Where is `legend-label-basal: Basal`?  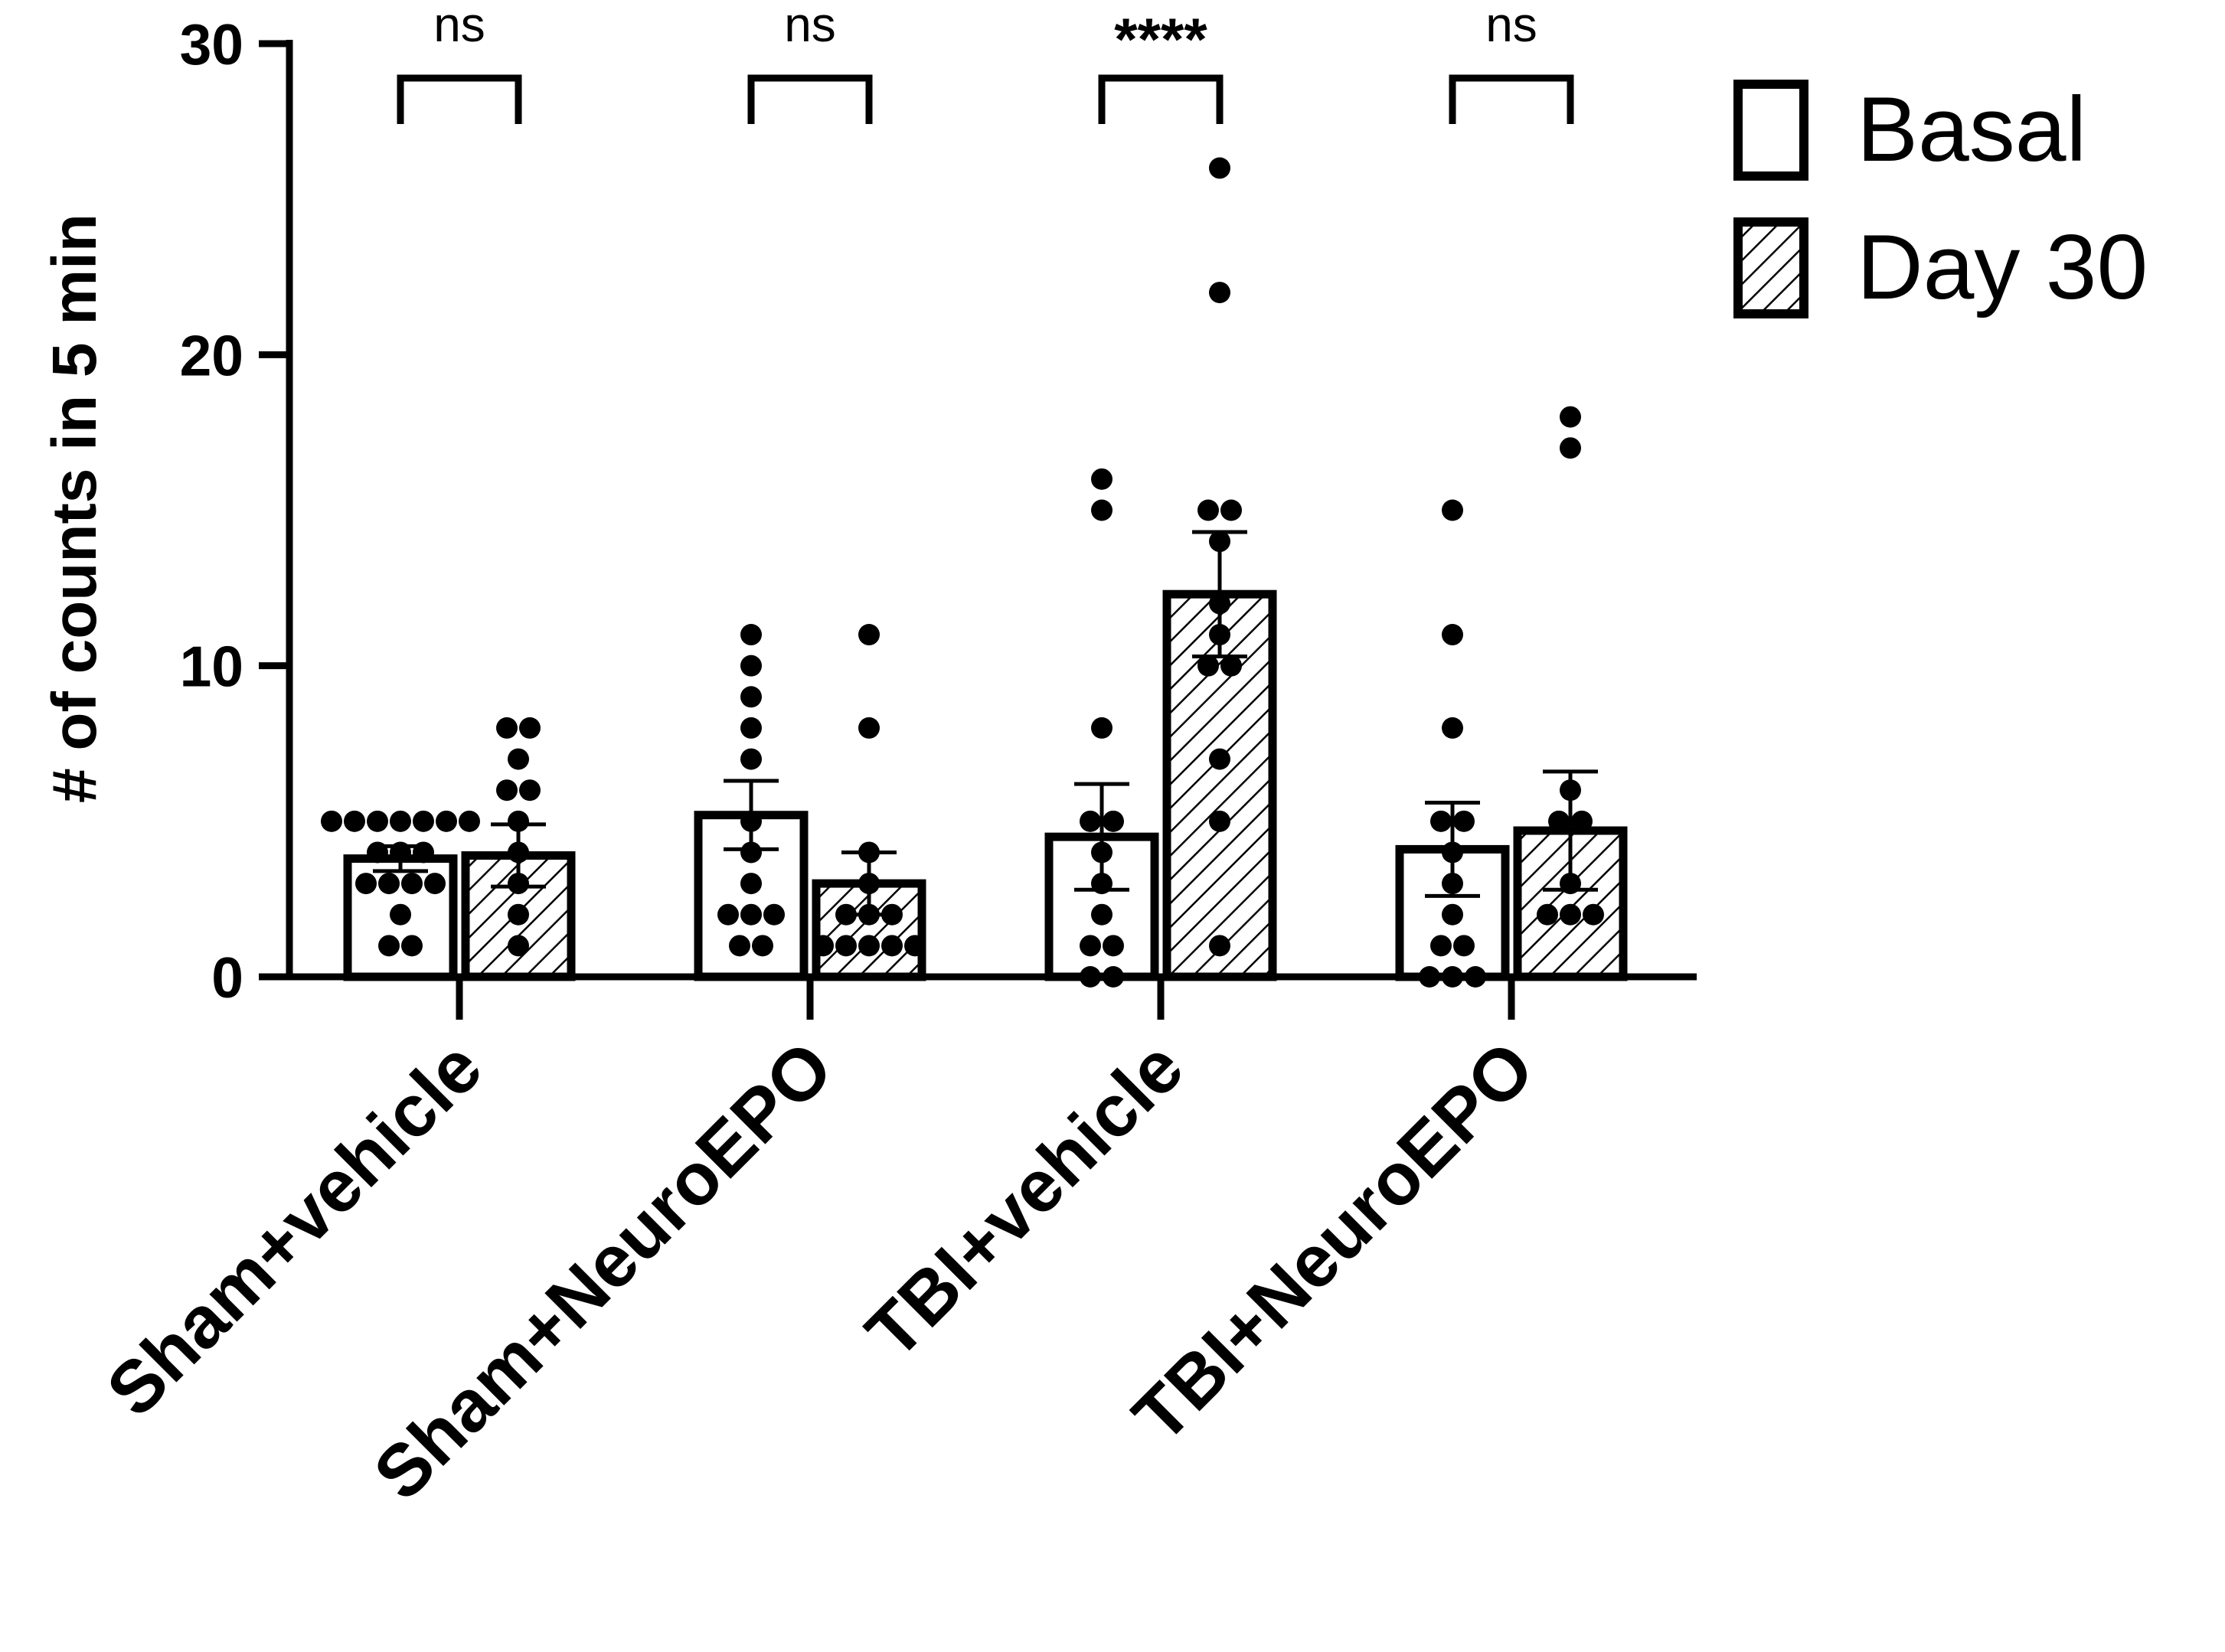 legend-label-basal: Basal is located at coordinates (1972, 129).